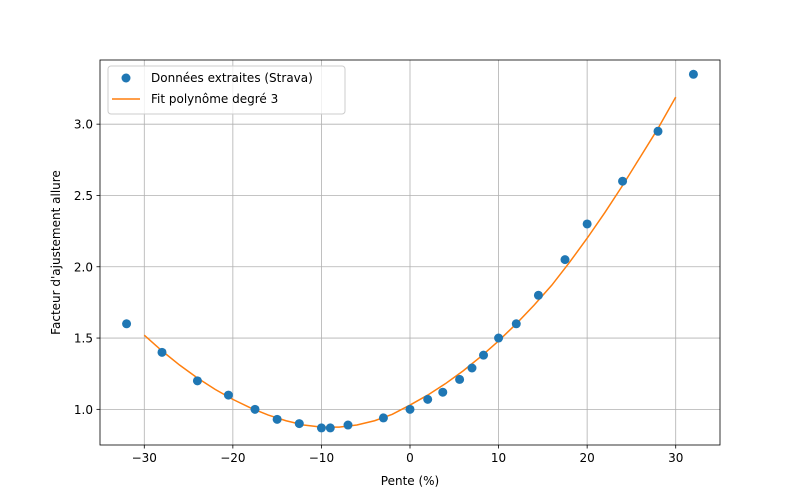  I want to click on legend-box, so click(226, 90).